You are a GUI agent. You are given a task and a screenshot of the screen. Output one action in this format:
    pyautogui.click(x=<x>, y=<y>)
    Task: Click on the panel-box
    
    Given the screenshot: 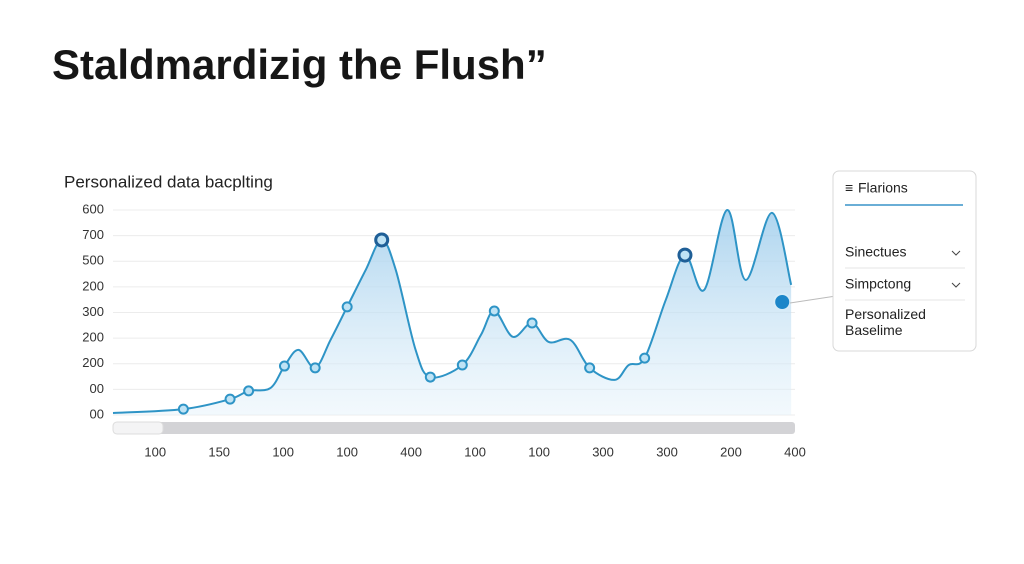 What is the action you would take?
    pyautogui.click(x=904, y=261)
    